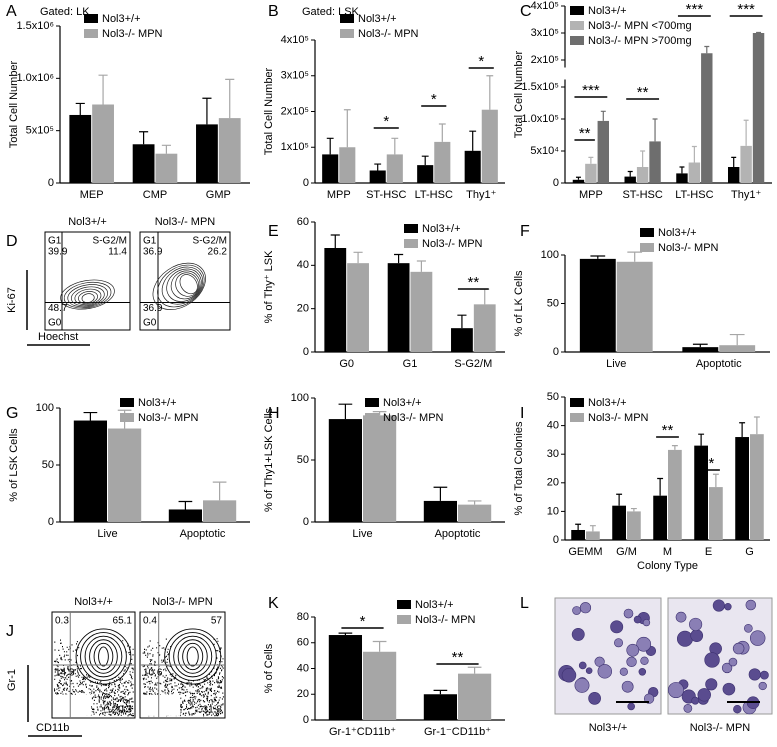 The width and height of the screenshot is (777, 747). Describe the element at coordinates (150, 323) in the screenshot. I see `gate-label: G0` at that location.